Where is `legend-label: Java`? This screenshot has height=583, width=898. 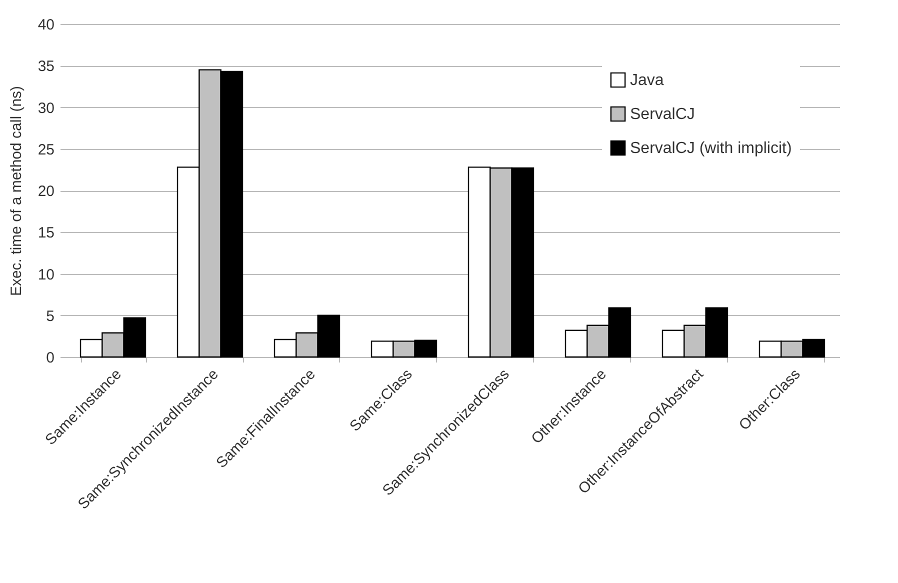
legend-label: Java is located at coordinates (647, 80).